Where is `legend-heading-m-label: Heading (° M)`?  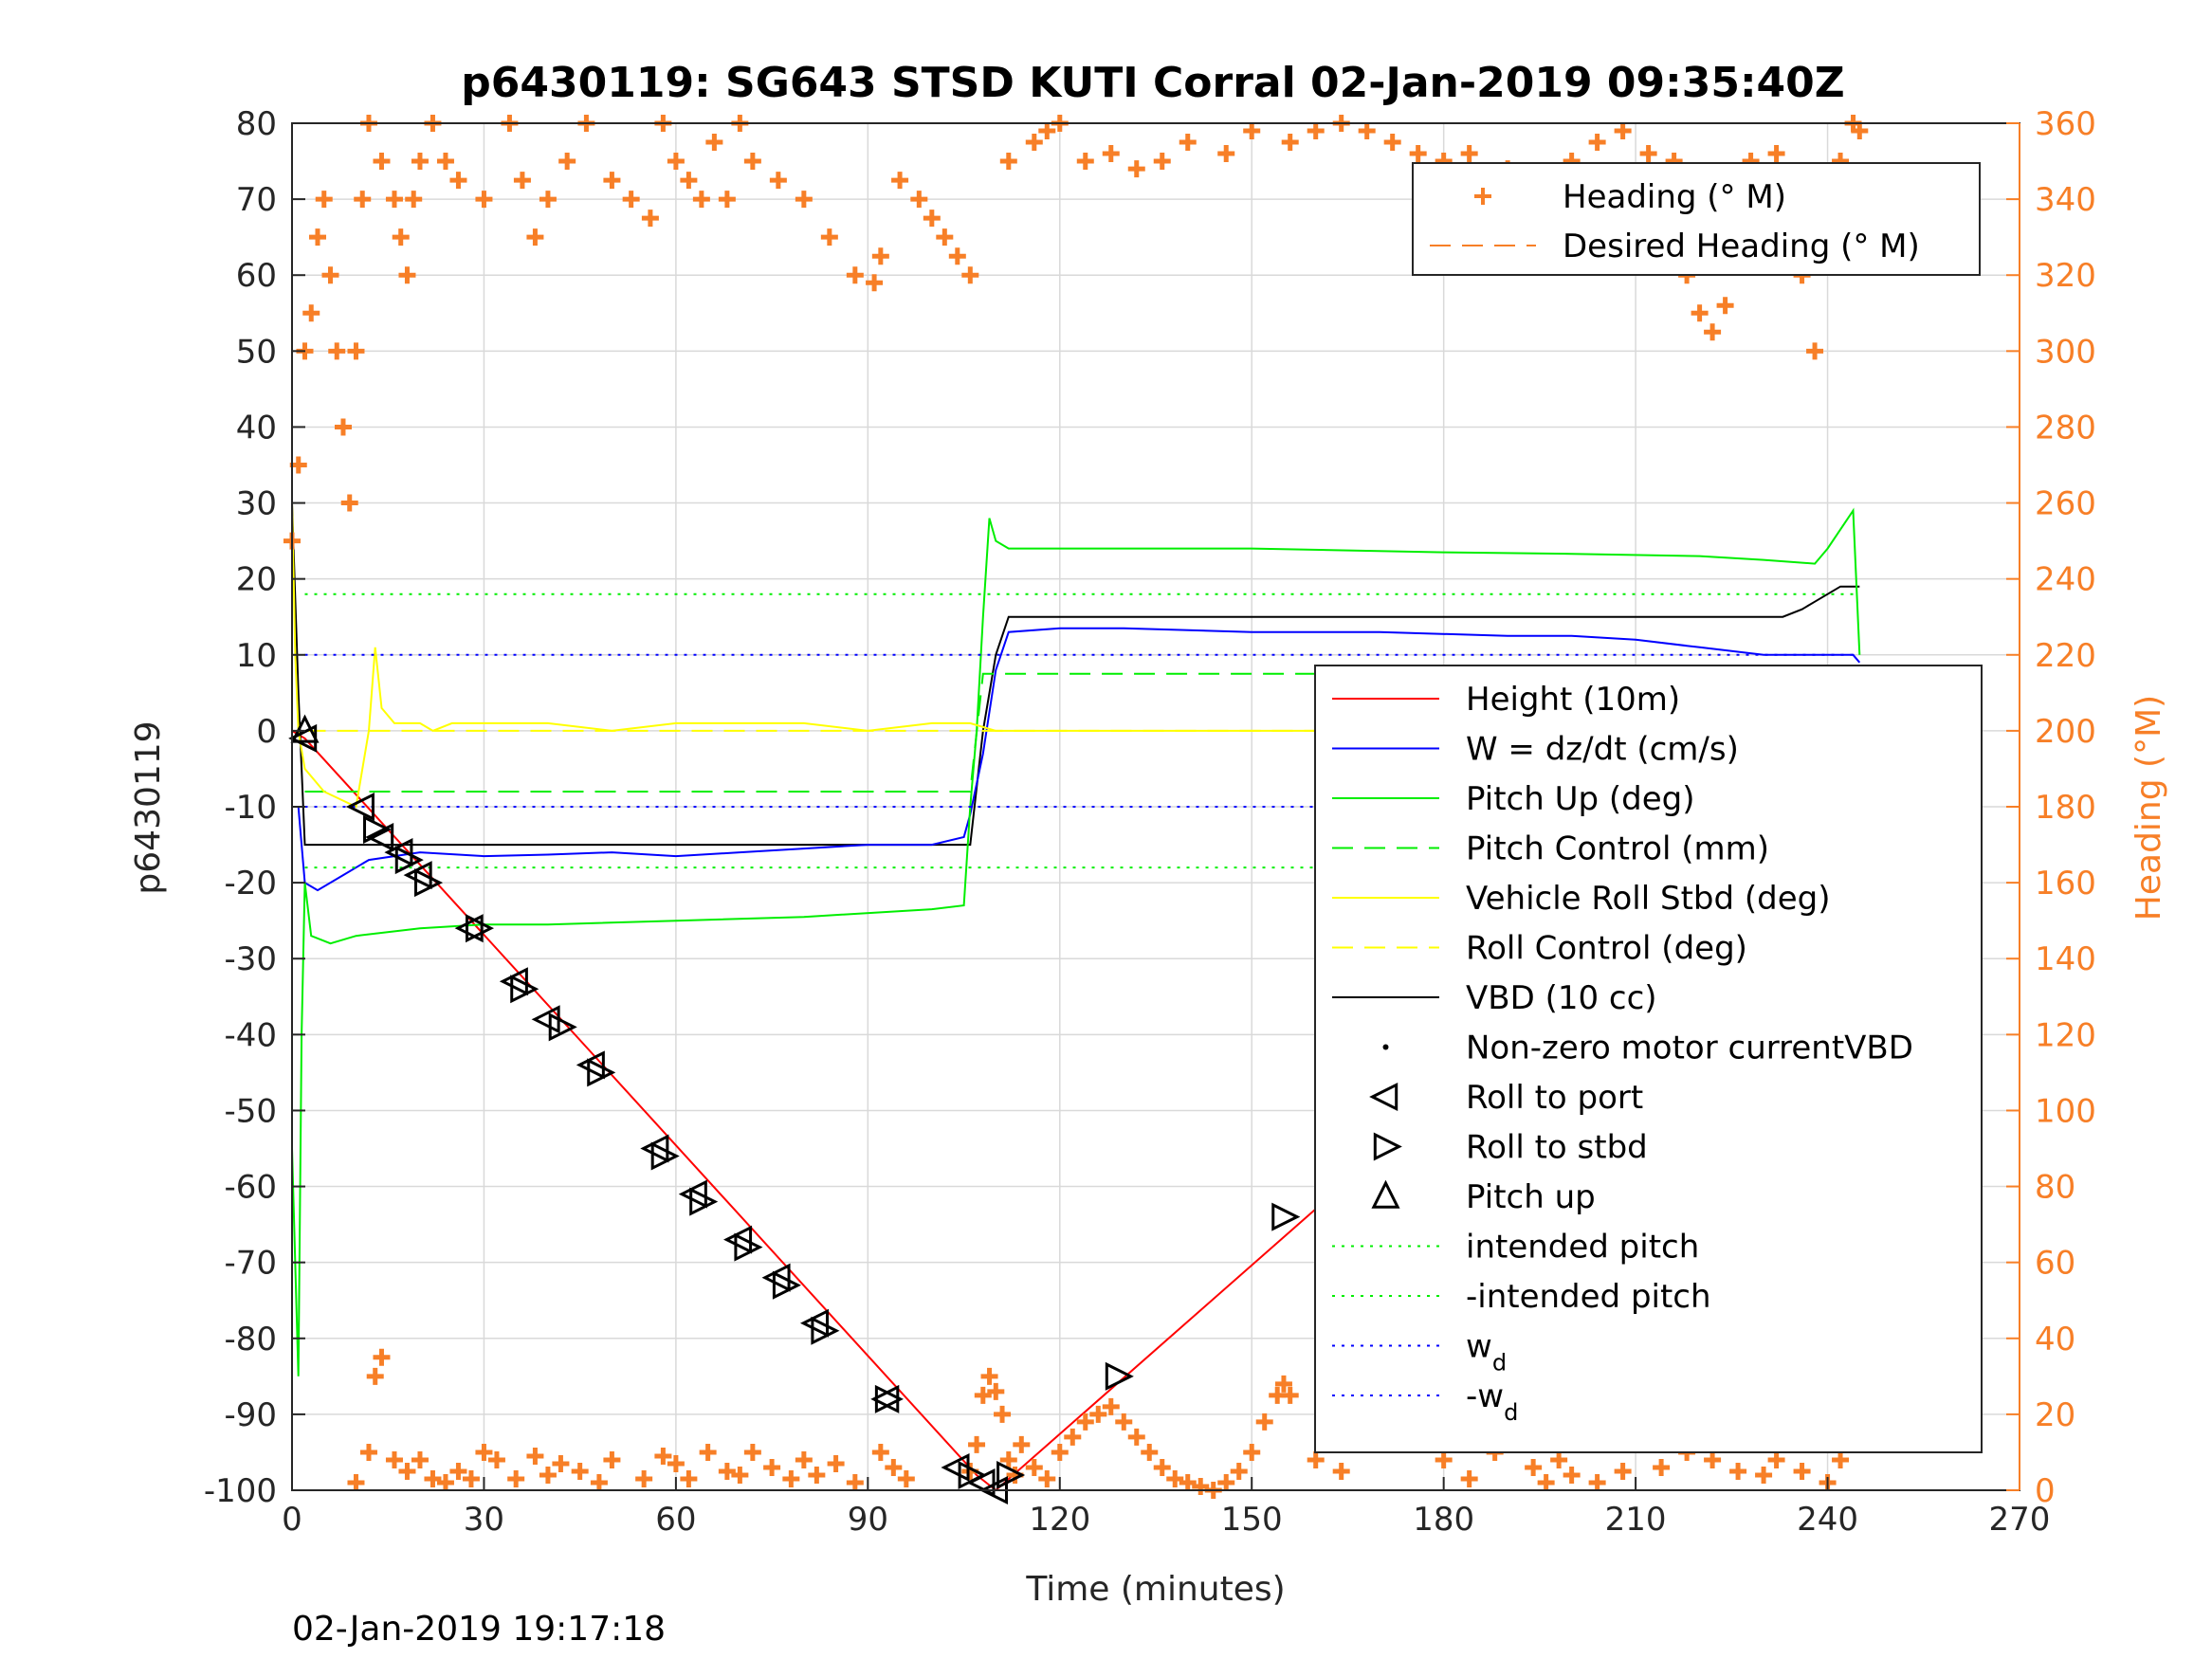 legend-heading-m-label: Heading (° M) is located at coordinates (1674, 197).